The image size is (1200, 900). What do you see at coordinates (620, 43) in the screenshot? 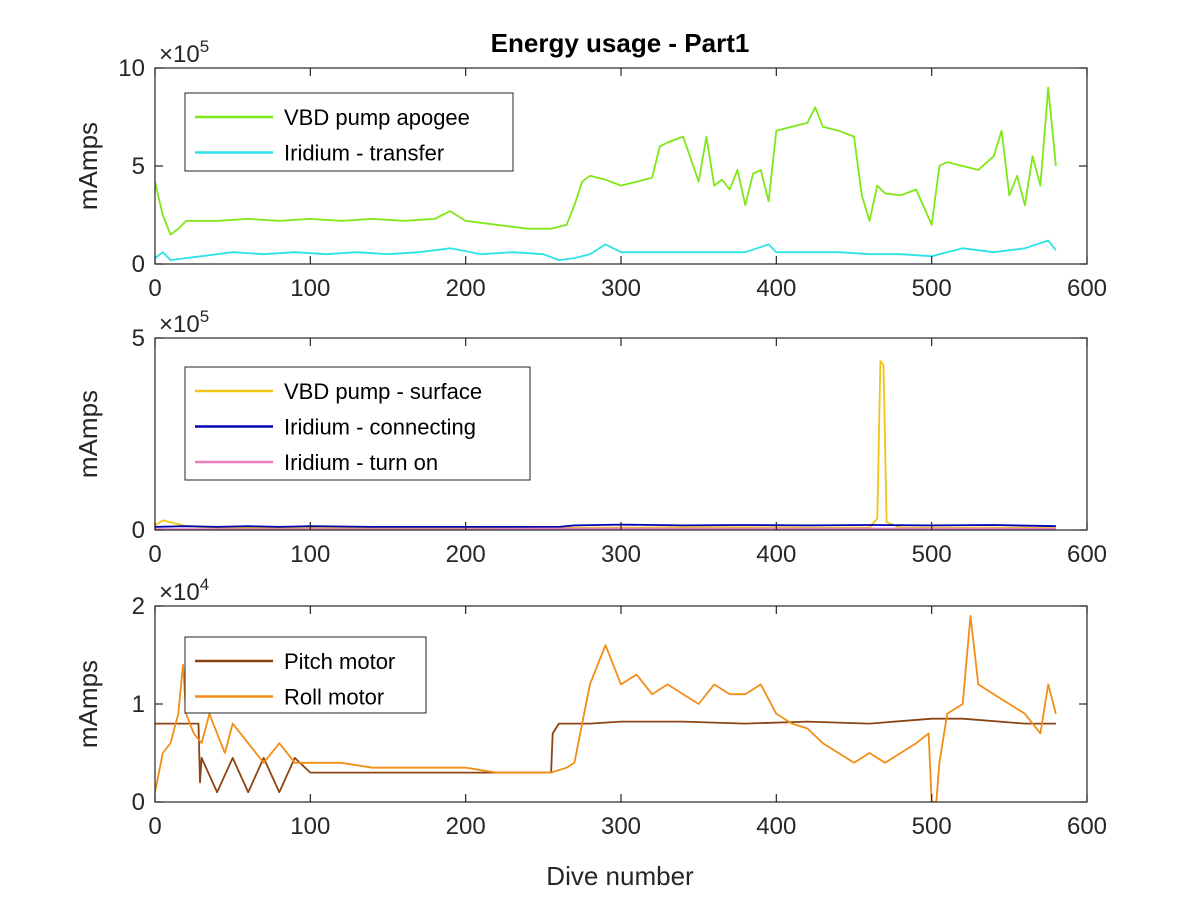
I see `chart-title: Energy usage - Part1` at bounding box center [620, 43].